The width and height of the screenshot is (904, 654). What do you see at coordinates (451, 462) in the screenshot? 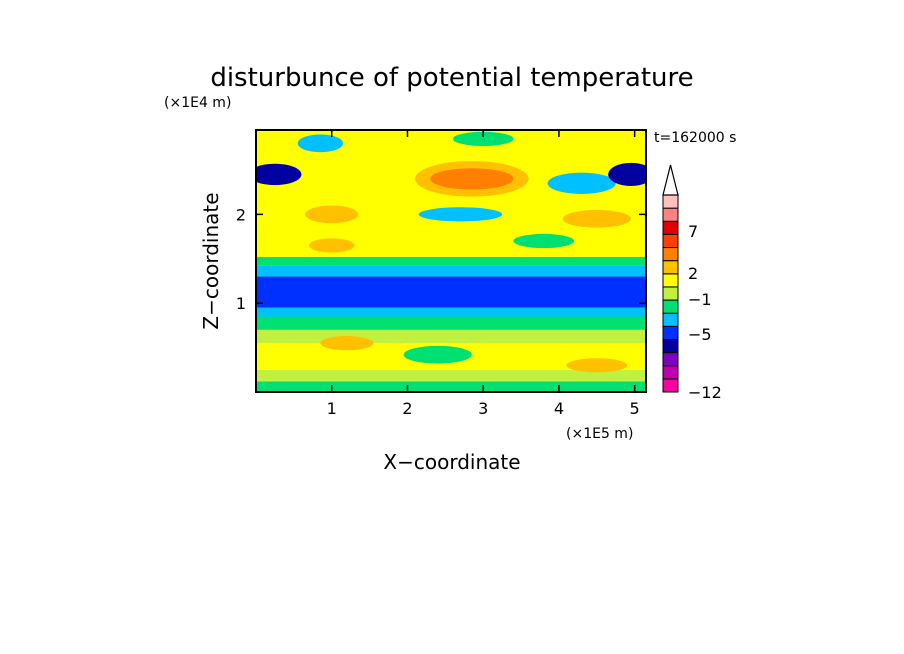
I see `x-axis-label: X−coordinate` at bounding box center [451, 462].